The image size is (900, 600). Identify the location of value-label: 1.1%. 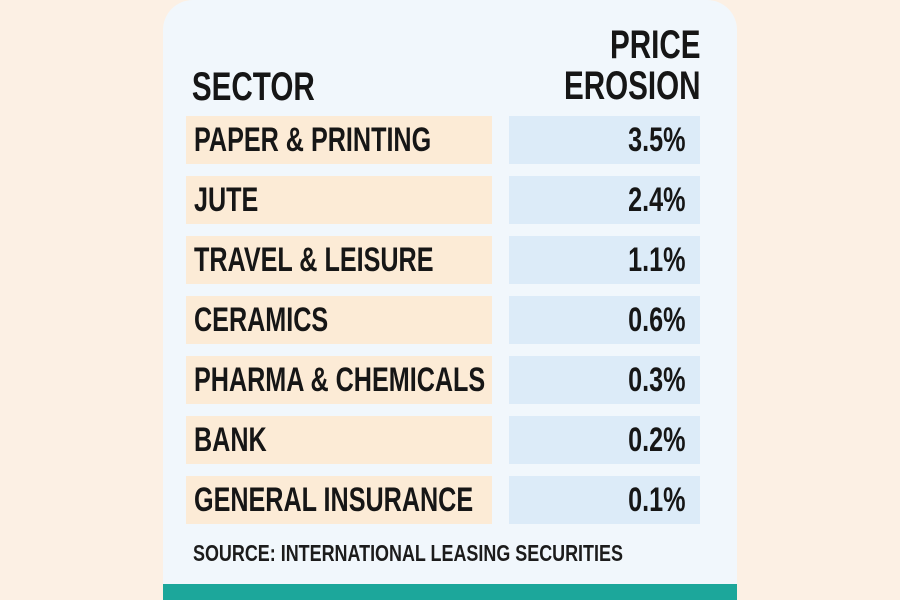
(656, 260).